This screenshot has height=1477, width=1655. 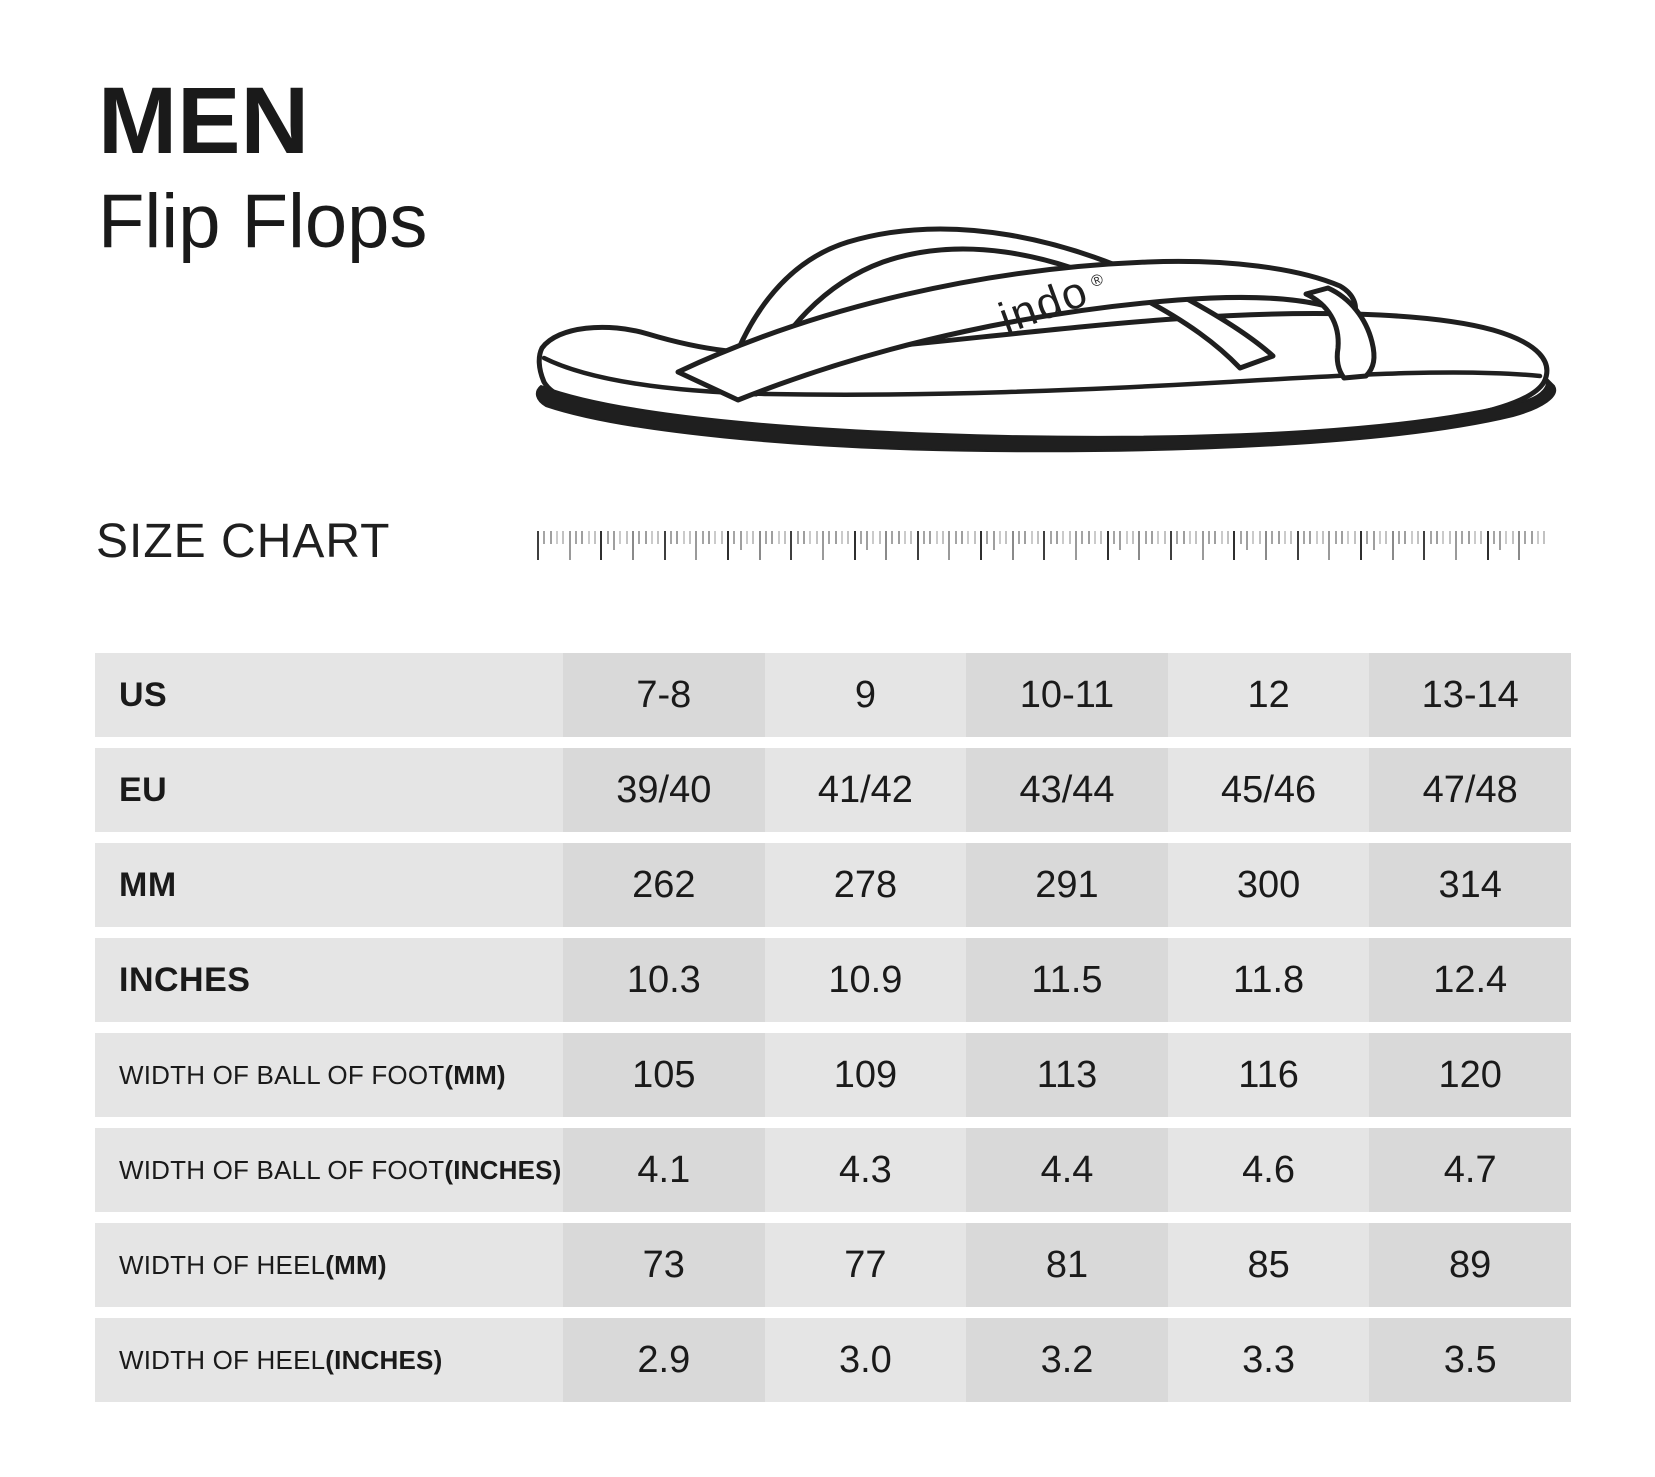 What do you see at coordinates (1046, 415) in the screenshot?
I see `sole-black-bottom` at bounding box center [1046, 415].